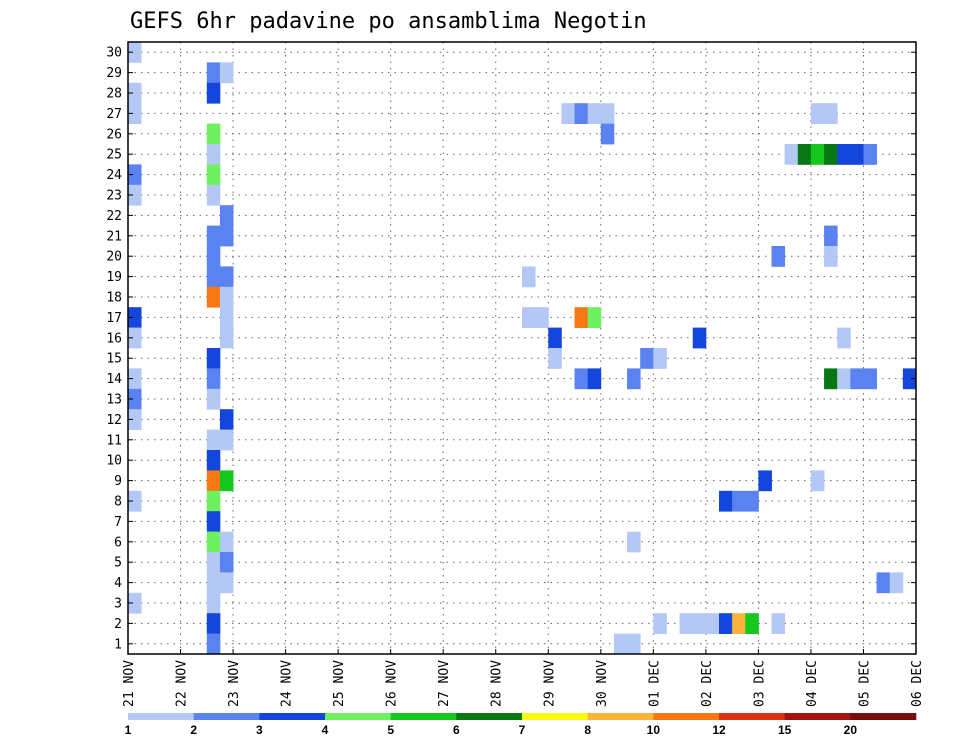 The width and height of the screenshot is (960, 742). What do you see at coordinates (785, 730) in the screenshot?
I see `legend-label: 15` at bounding box center [785, 730].